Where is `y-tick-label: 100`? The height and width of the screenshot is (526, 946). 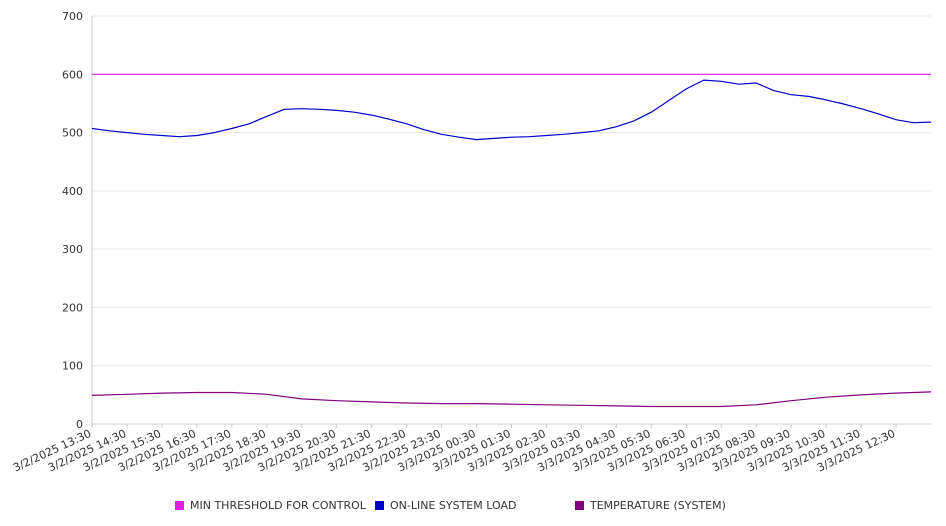 y-tick-label: 100 is located at coordinates (72, 366).